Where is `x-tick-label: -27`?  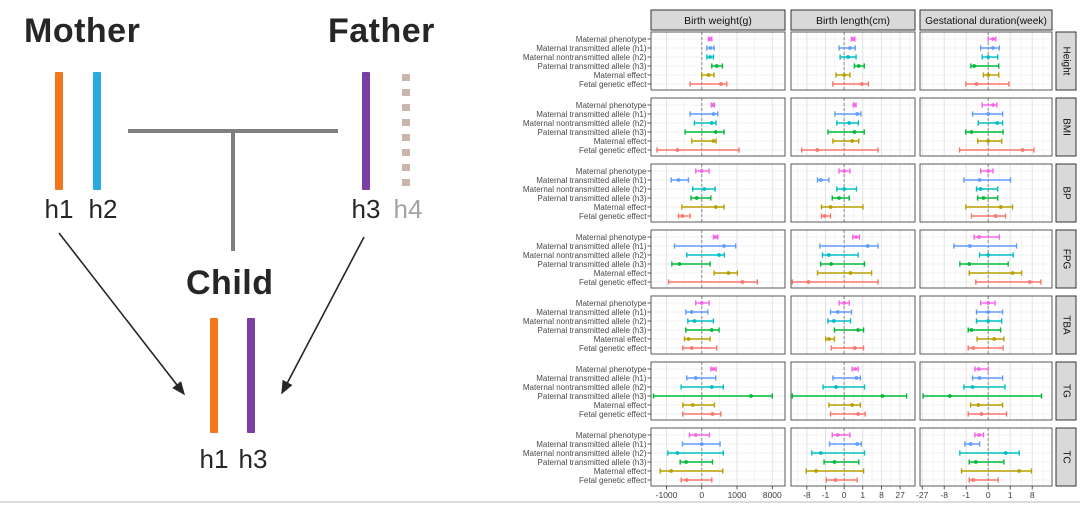 x-tick-label: -27 is located at coordinates (922, 495).